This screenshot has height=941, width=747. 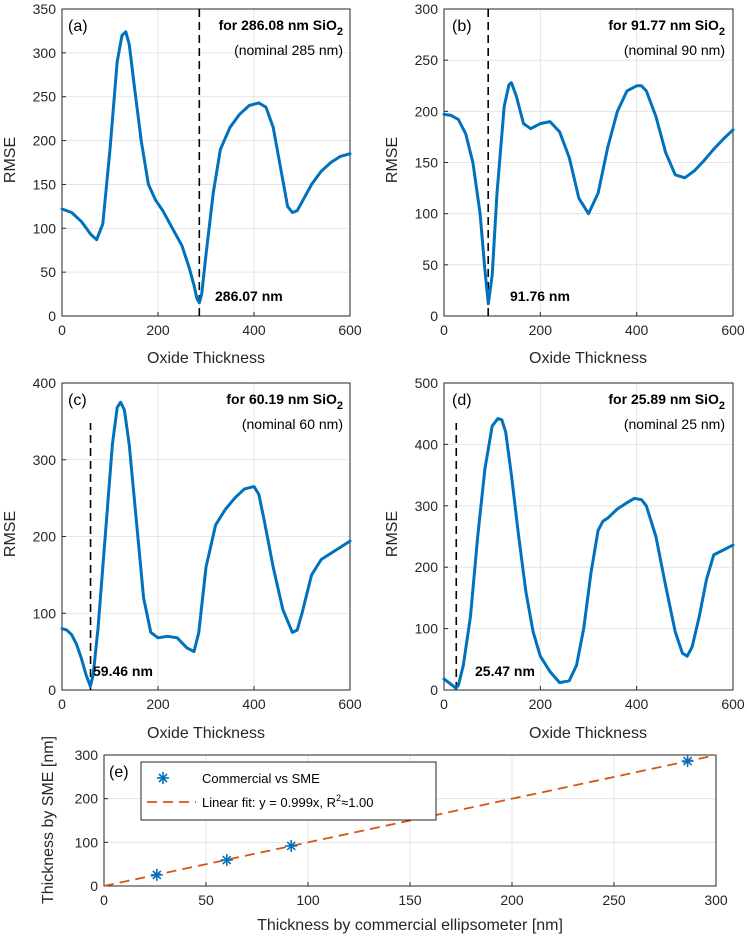 I want to click on nominal-label: (nominal 25 nm), so click(x=674, y=424).